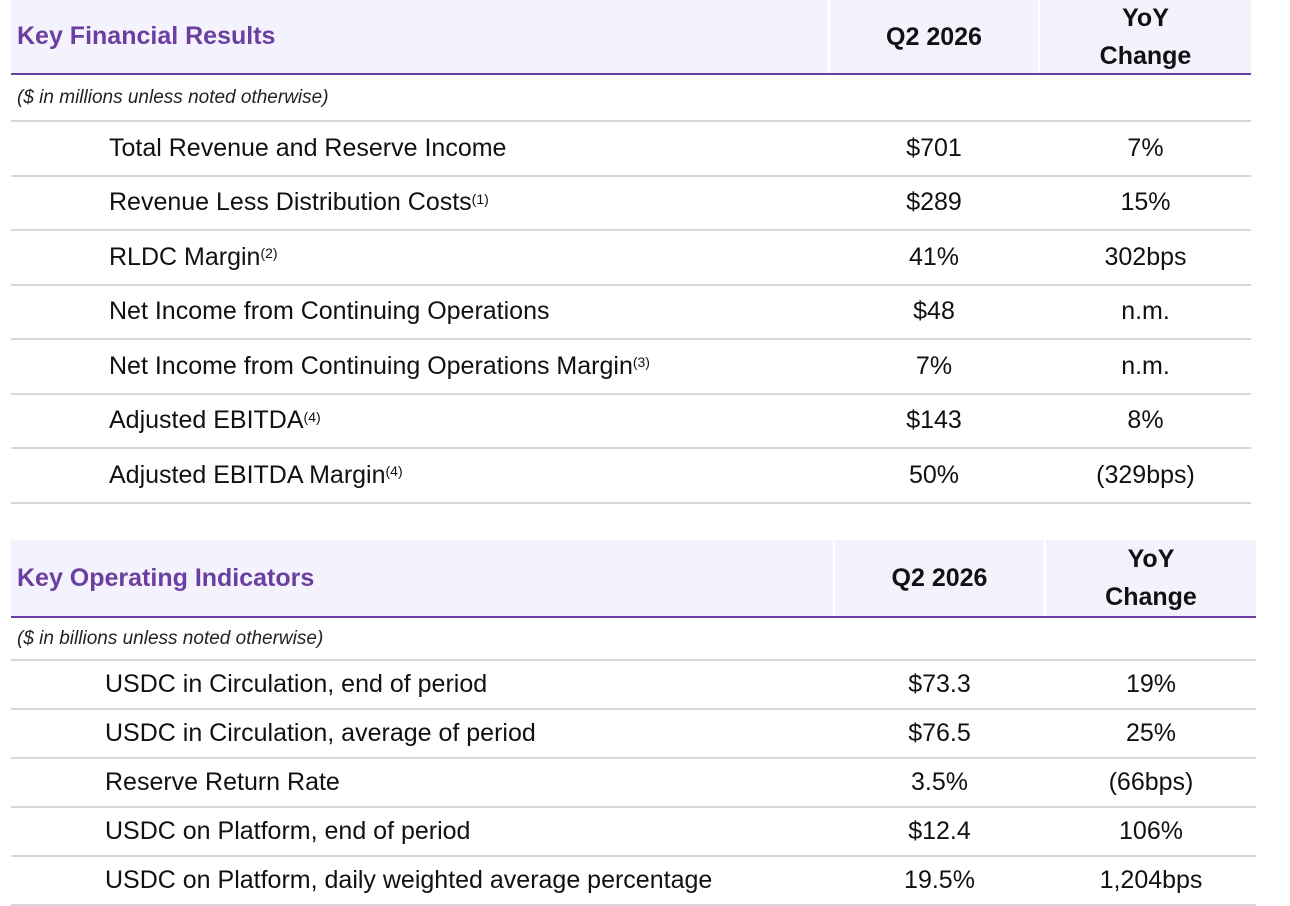 This screenshot has height=906, width=1290. Describe the element at coordinates (146, 36) in the screenshot. I see `financial-results-title: Key Financial Results` at that location.